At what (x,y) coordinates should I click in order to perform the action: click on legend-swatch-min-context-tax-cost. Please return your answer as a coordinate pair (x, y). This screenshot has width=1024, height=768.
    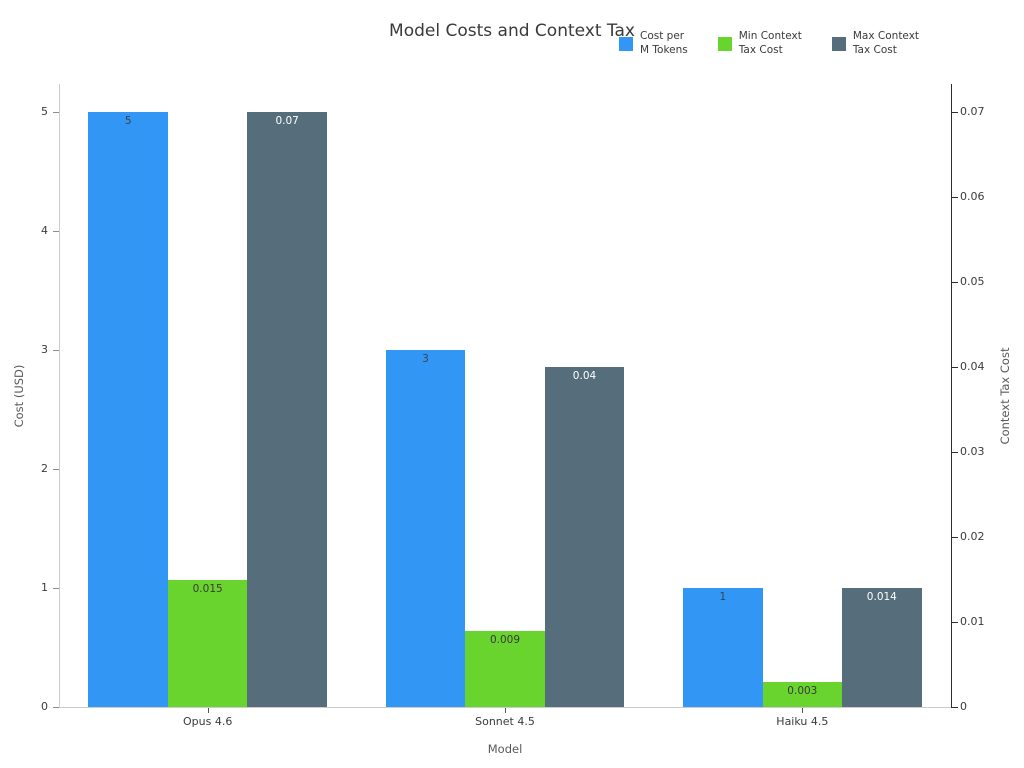
    Looking at the image, I should click on (724, 43).